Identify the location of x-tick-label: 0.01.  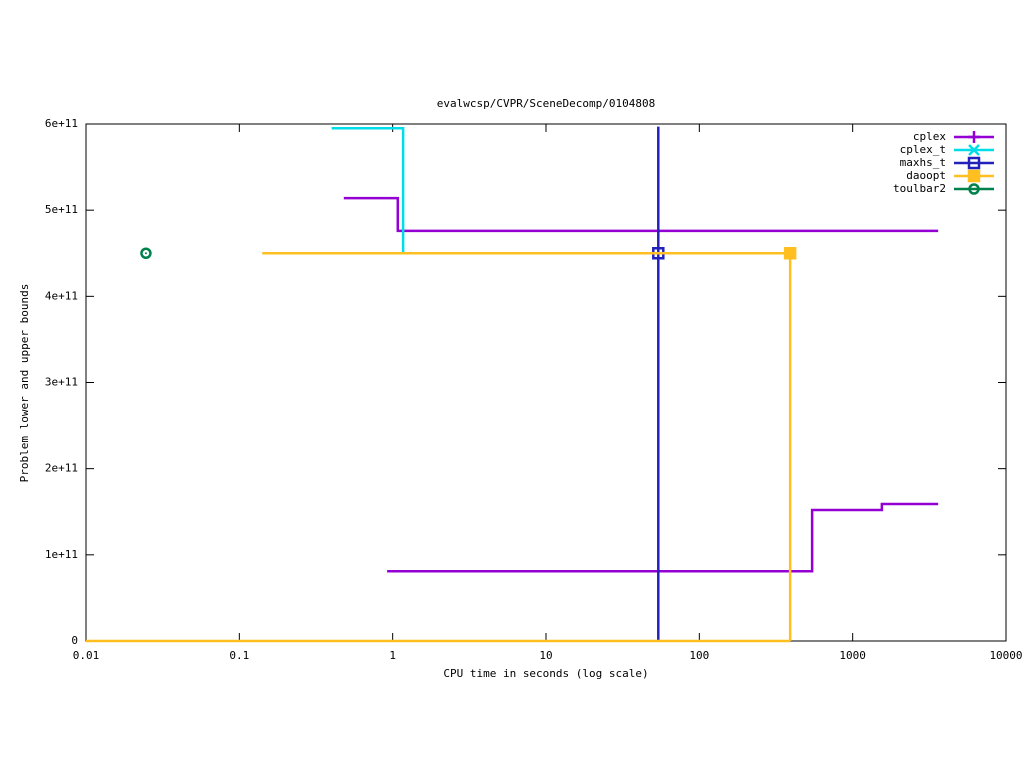
(86, 655).